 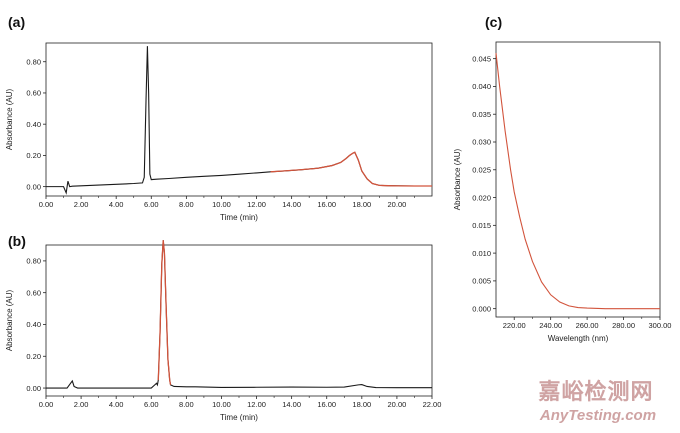 I want to click on y-tick-label: 0.020, so click(x=481, y=197).